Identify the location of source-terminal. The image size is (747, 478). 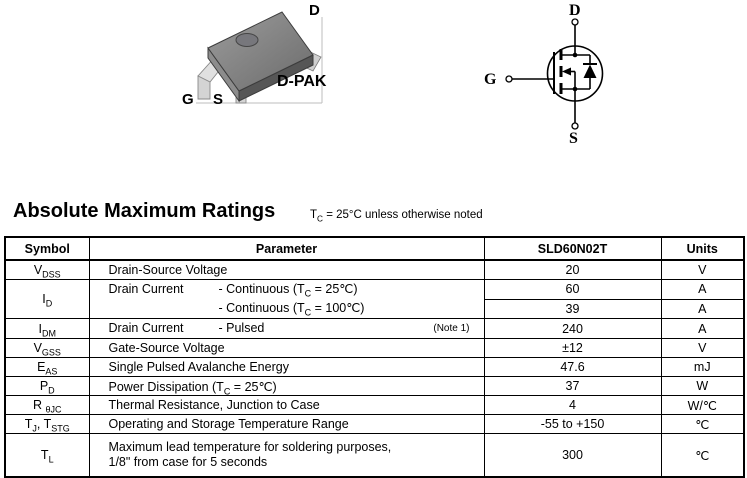
(575, 126).